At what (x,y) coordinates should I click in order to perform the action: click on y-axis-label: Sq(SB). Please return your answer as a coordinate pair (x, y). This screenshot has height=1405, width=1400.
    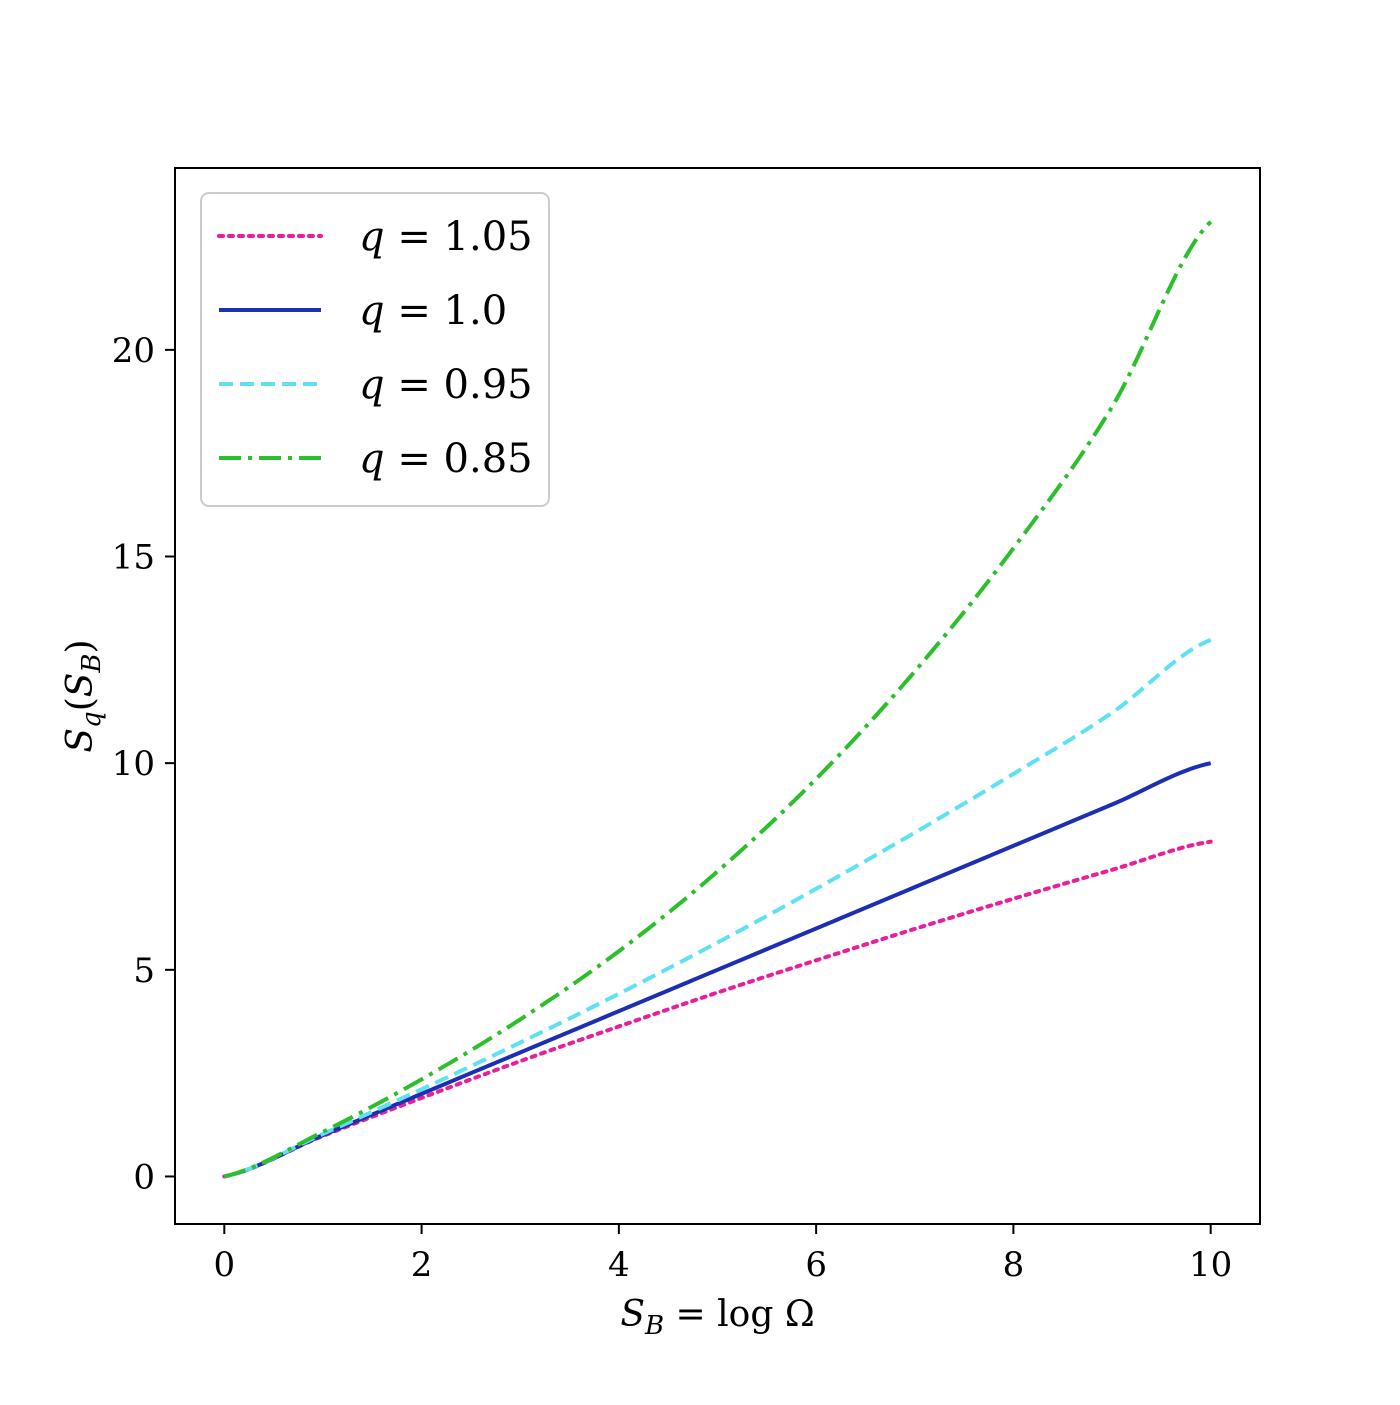
    Looking at the image, I should click on (83, 695).